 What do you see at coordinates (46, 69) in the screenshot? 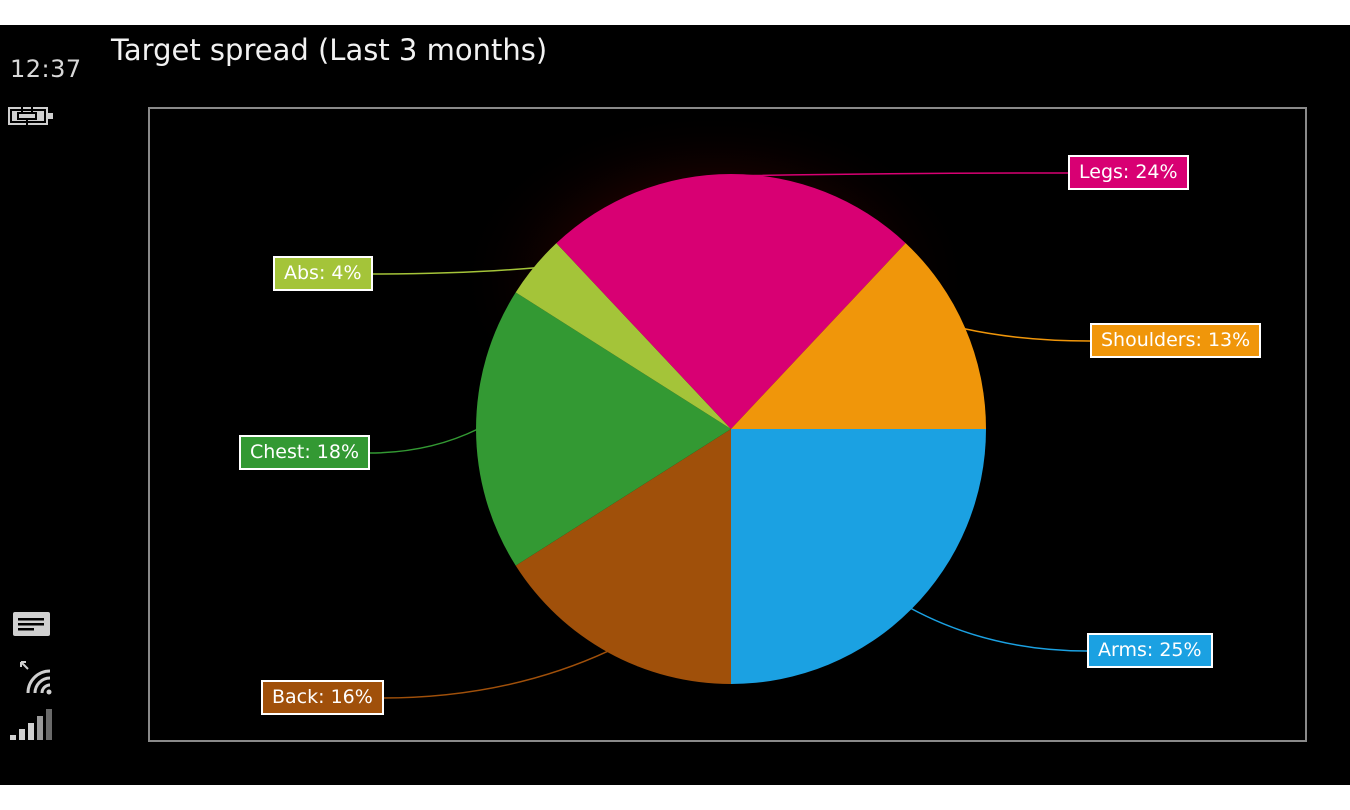
I see `status-time: 12:37` at bounding box center [46, 69].